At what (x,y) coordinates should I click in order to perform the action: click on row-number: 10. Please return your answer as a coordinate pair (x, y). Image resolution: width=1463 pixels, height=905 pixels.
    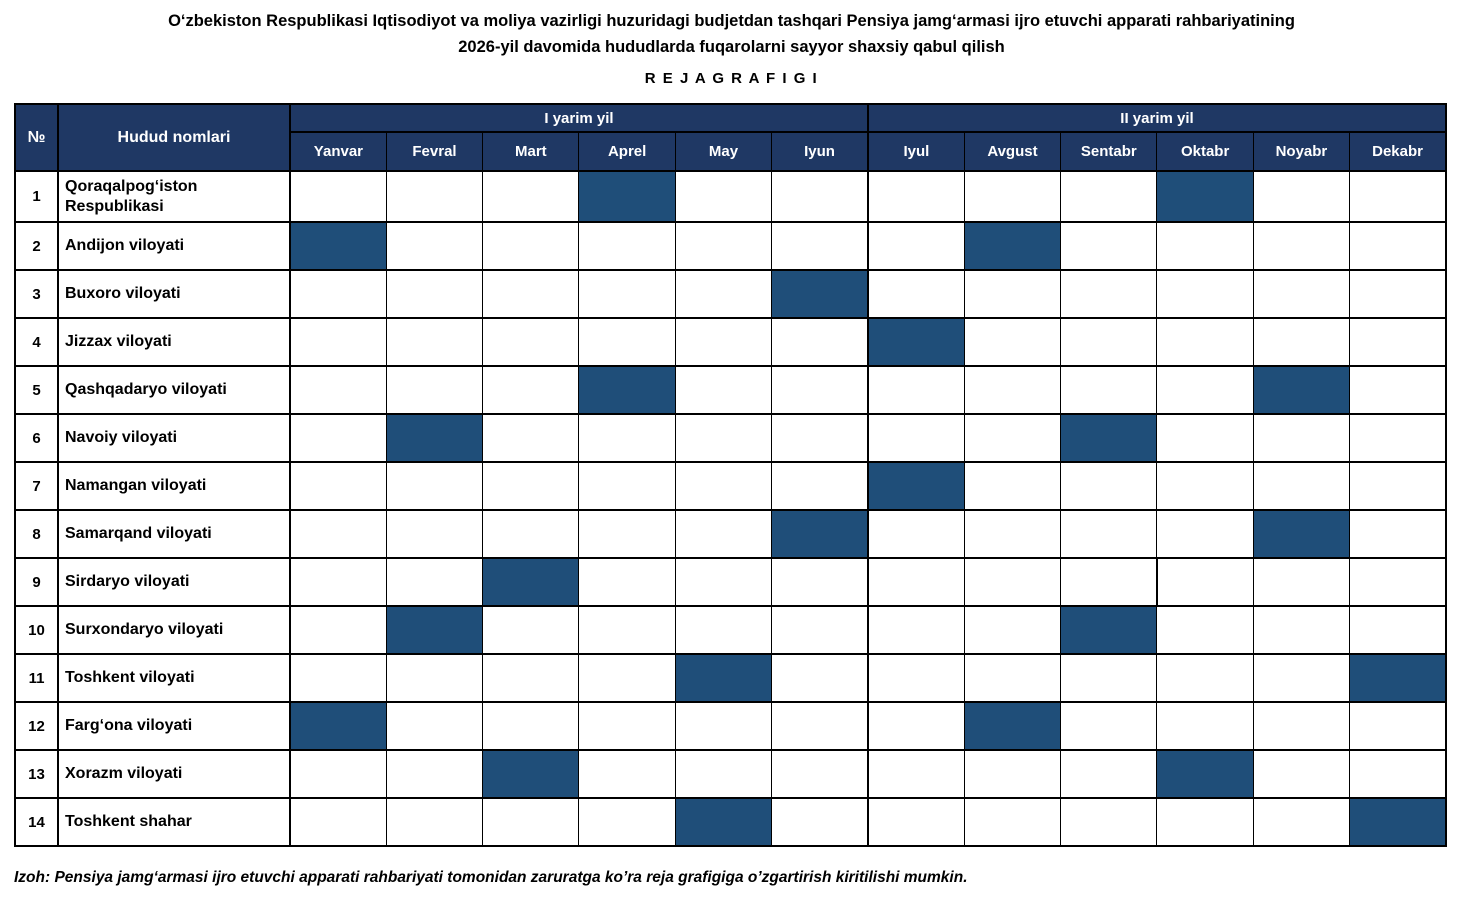
    Looking at the image, I should click on (36, 630).